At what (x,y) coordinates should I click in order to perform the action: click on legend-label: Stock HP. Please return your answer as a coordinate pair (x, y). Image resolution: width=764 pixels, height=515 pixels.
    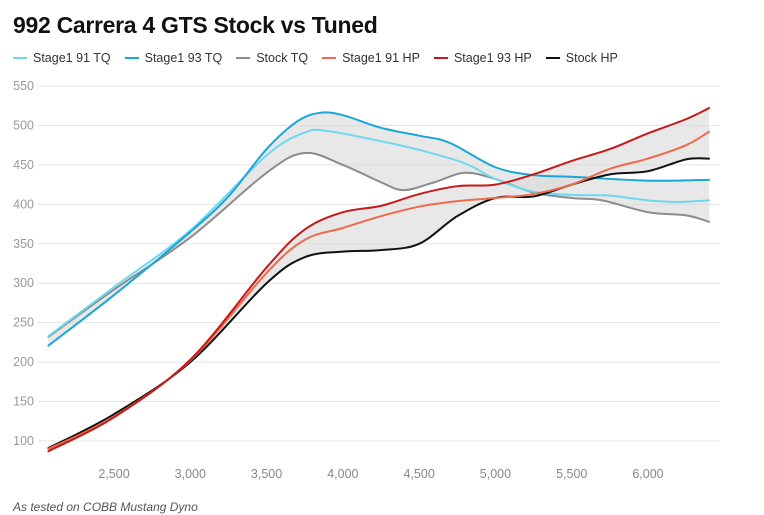
    Looking at the image, I should click on (591, 58).